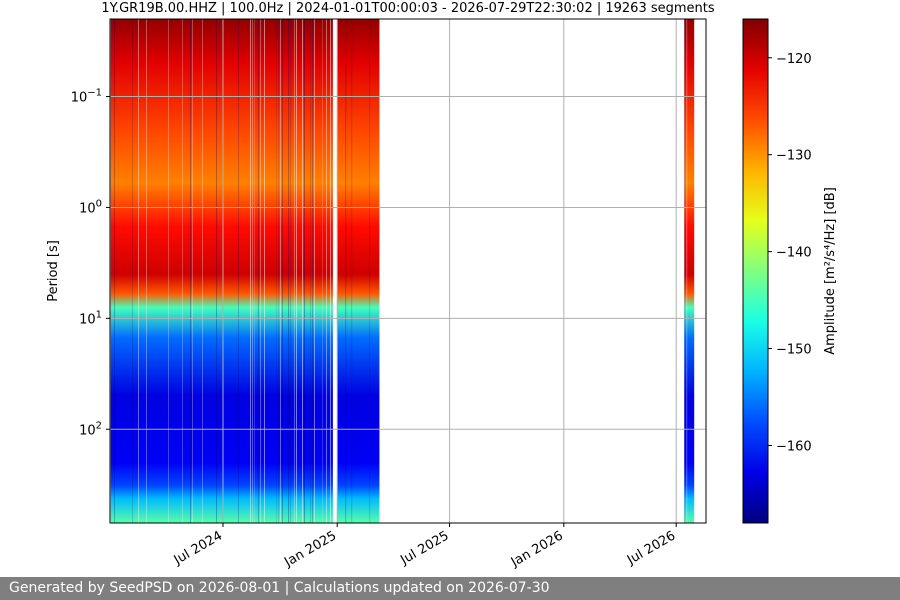 The width and height of the screenshot is (900, 600). I want to click on y-axis-label: Period [s], so click(53, 271).